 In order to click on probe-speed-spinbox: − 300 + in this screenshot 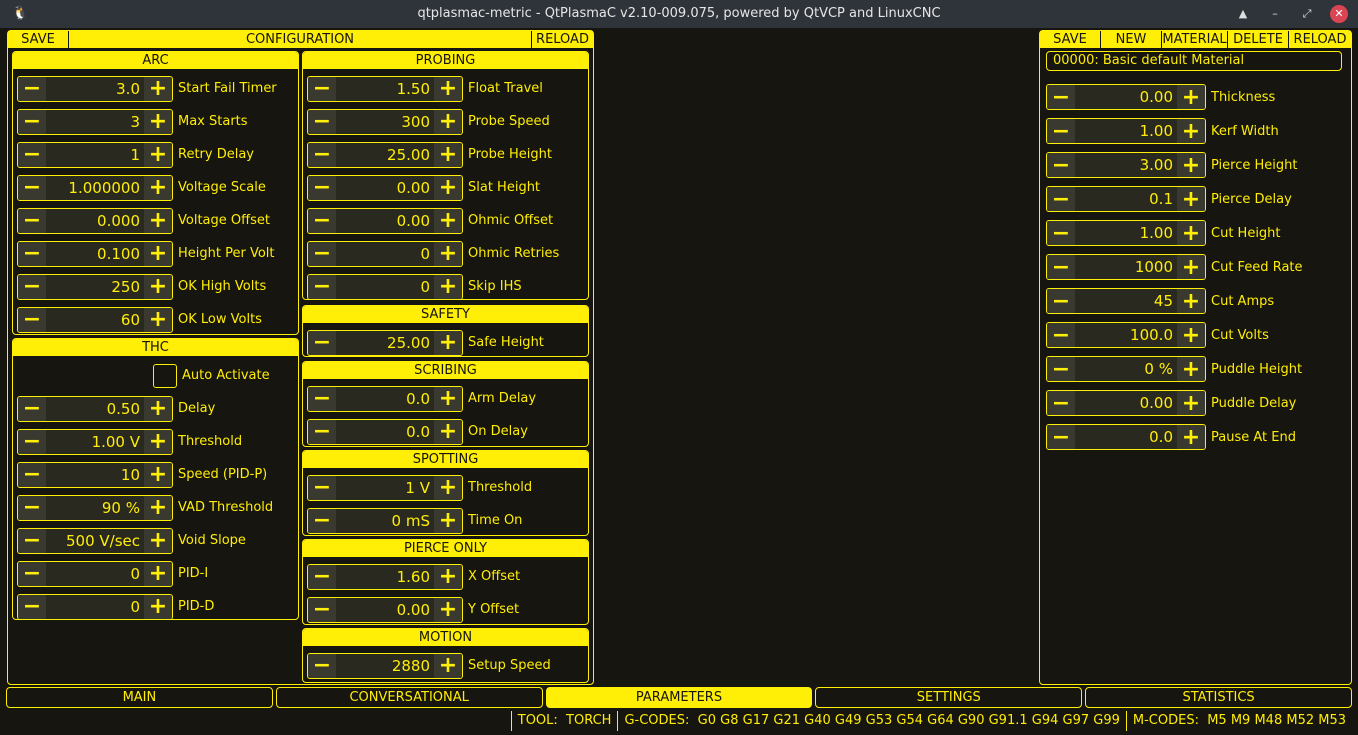, I will do `click(385, 121)`.